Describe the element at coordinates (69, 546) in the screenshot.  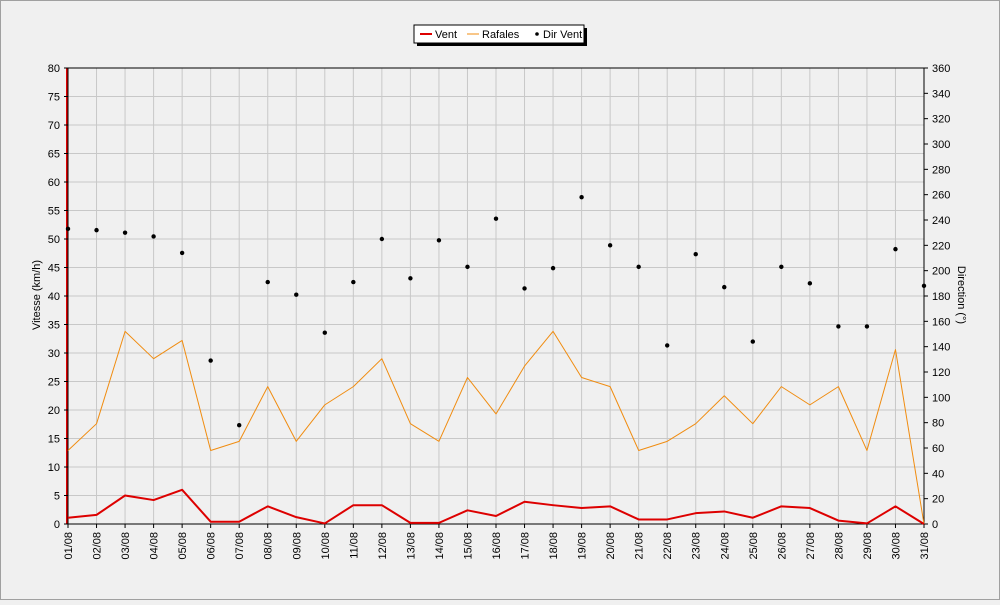
I see `x-tick-label: 01/08` at that location.